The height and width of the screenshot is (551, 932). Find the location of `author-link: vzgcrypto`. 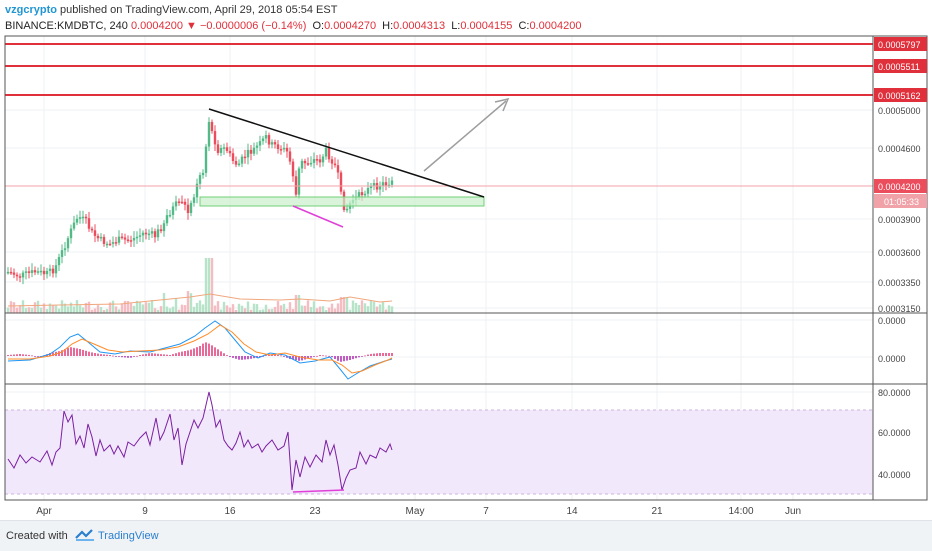

author-link: vzgcrypto is located at coordinates (31, 10).